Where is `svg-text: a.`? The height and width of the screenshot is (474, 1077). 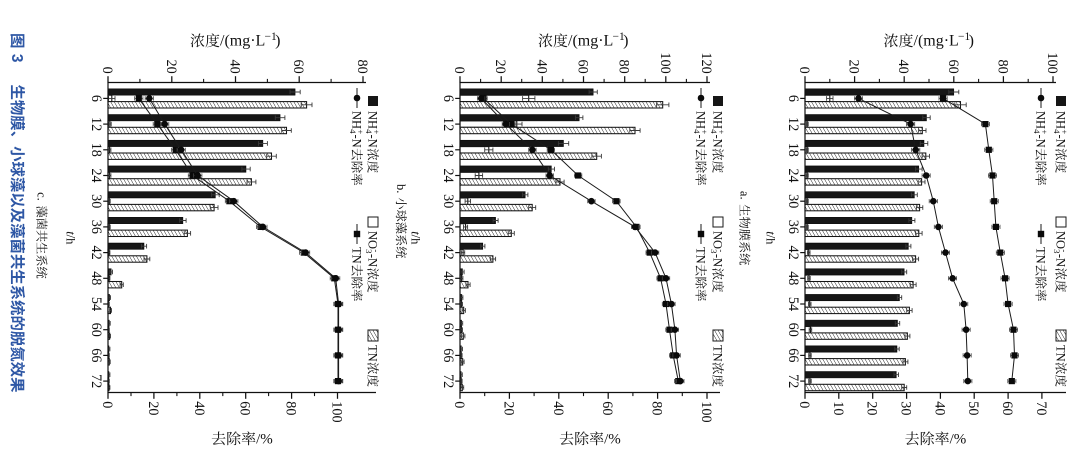 svg-text: a. is located at coordinates (745, 195).